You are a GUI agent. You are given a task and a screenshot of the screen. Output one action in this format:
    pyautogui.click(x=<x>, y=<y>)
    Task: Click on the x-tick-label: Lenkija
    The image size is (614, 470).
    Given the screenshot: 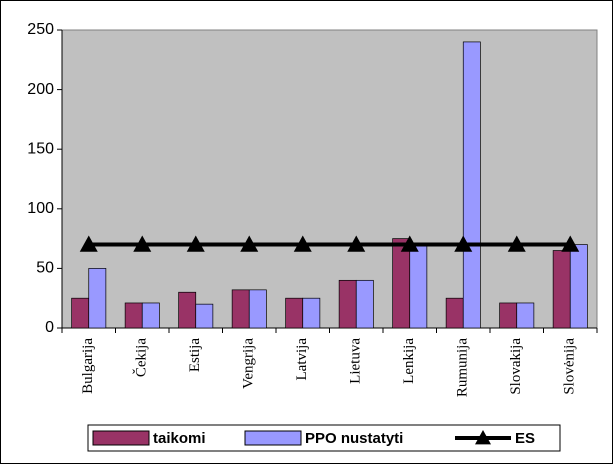 What is the action you would take?
    pyautogui.click(x=409, y=361)
    